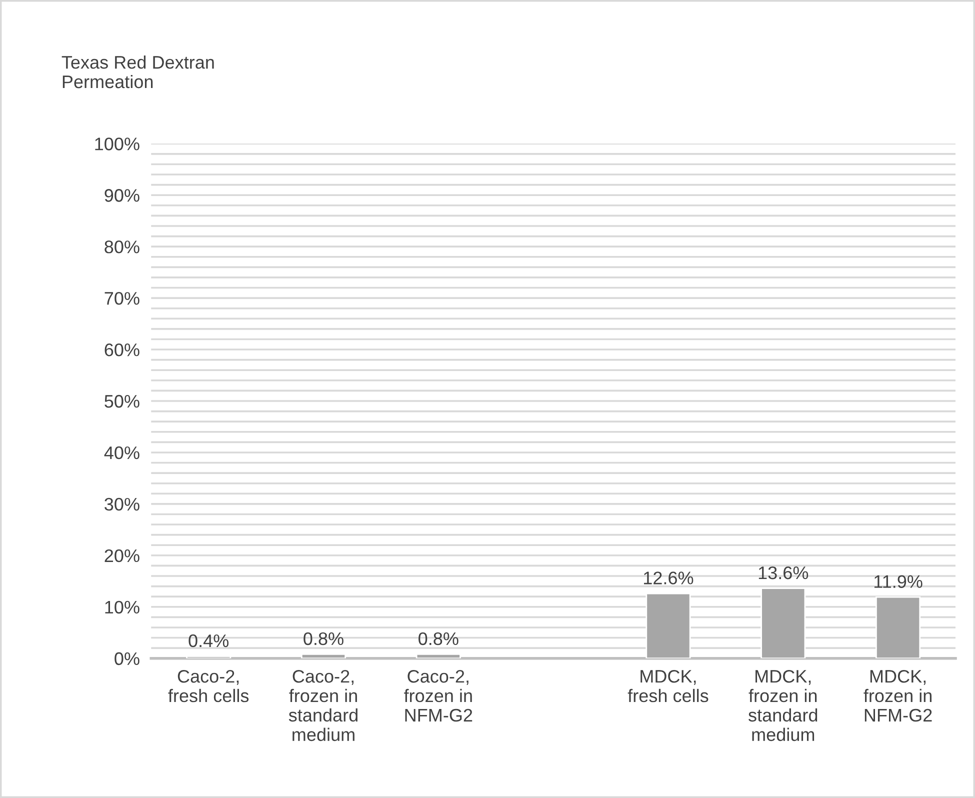 This screenshot has width=975, height=798. What do you see at coordinates (122, 401) in the screenshot?
I see `y-tick-label: 50%` at bounding box center [122, 401].